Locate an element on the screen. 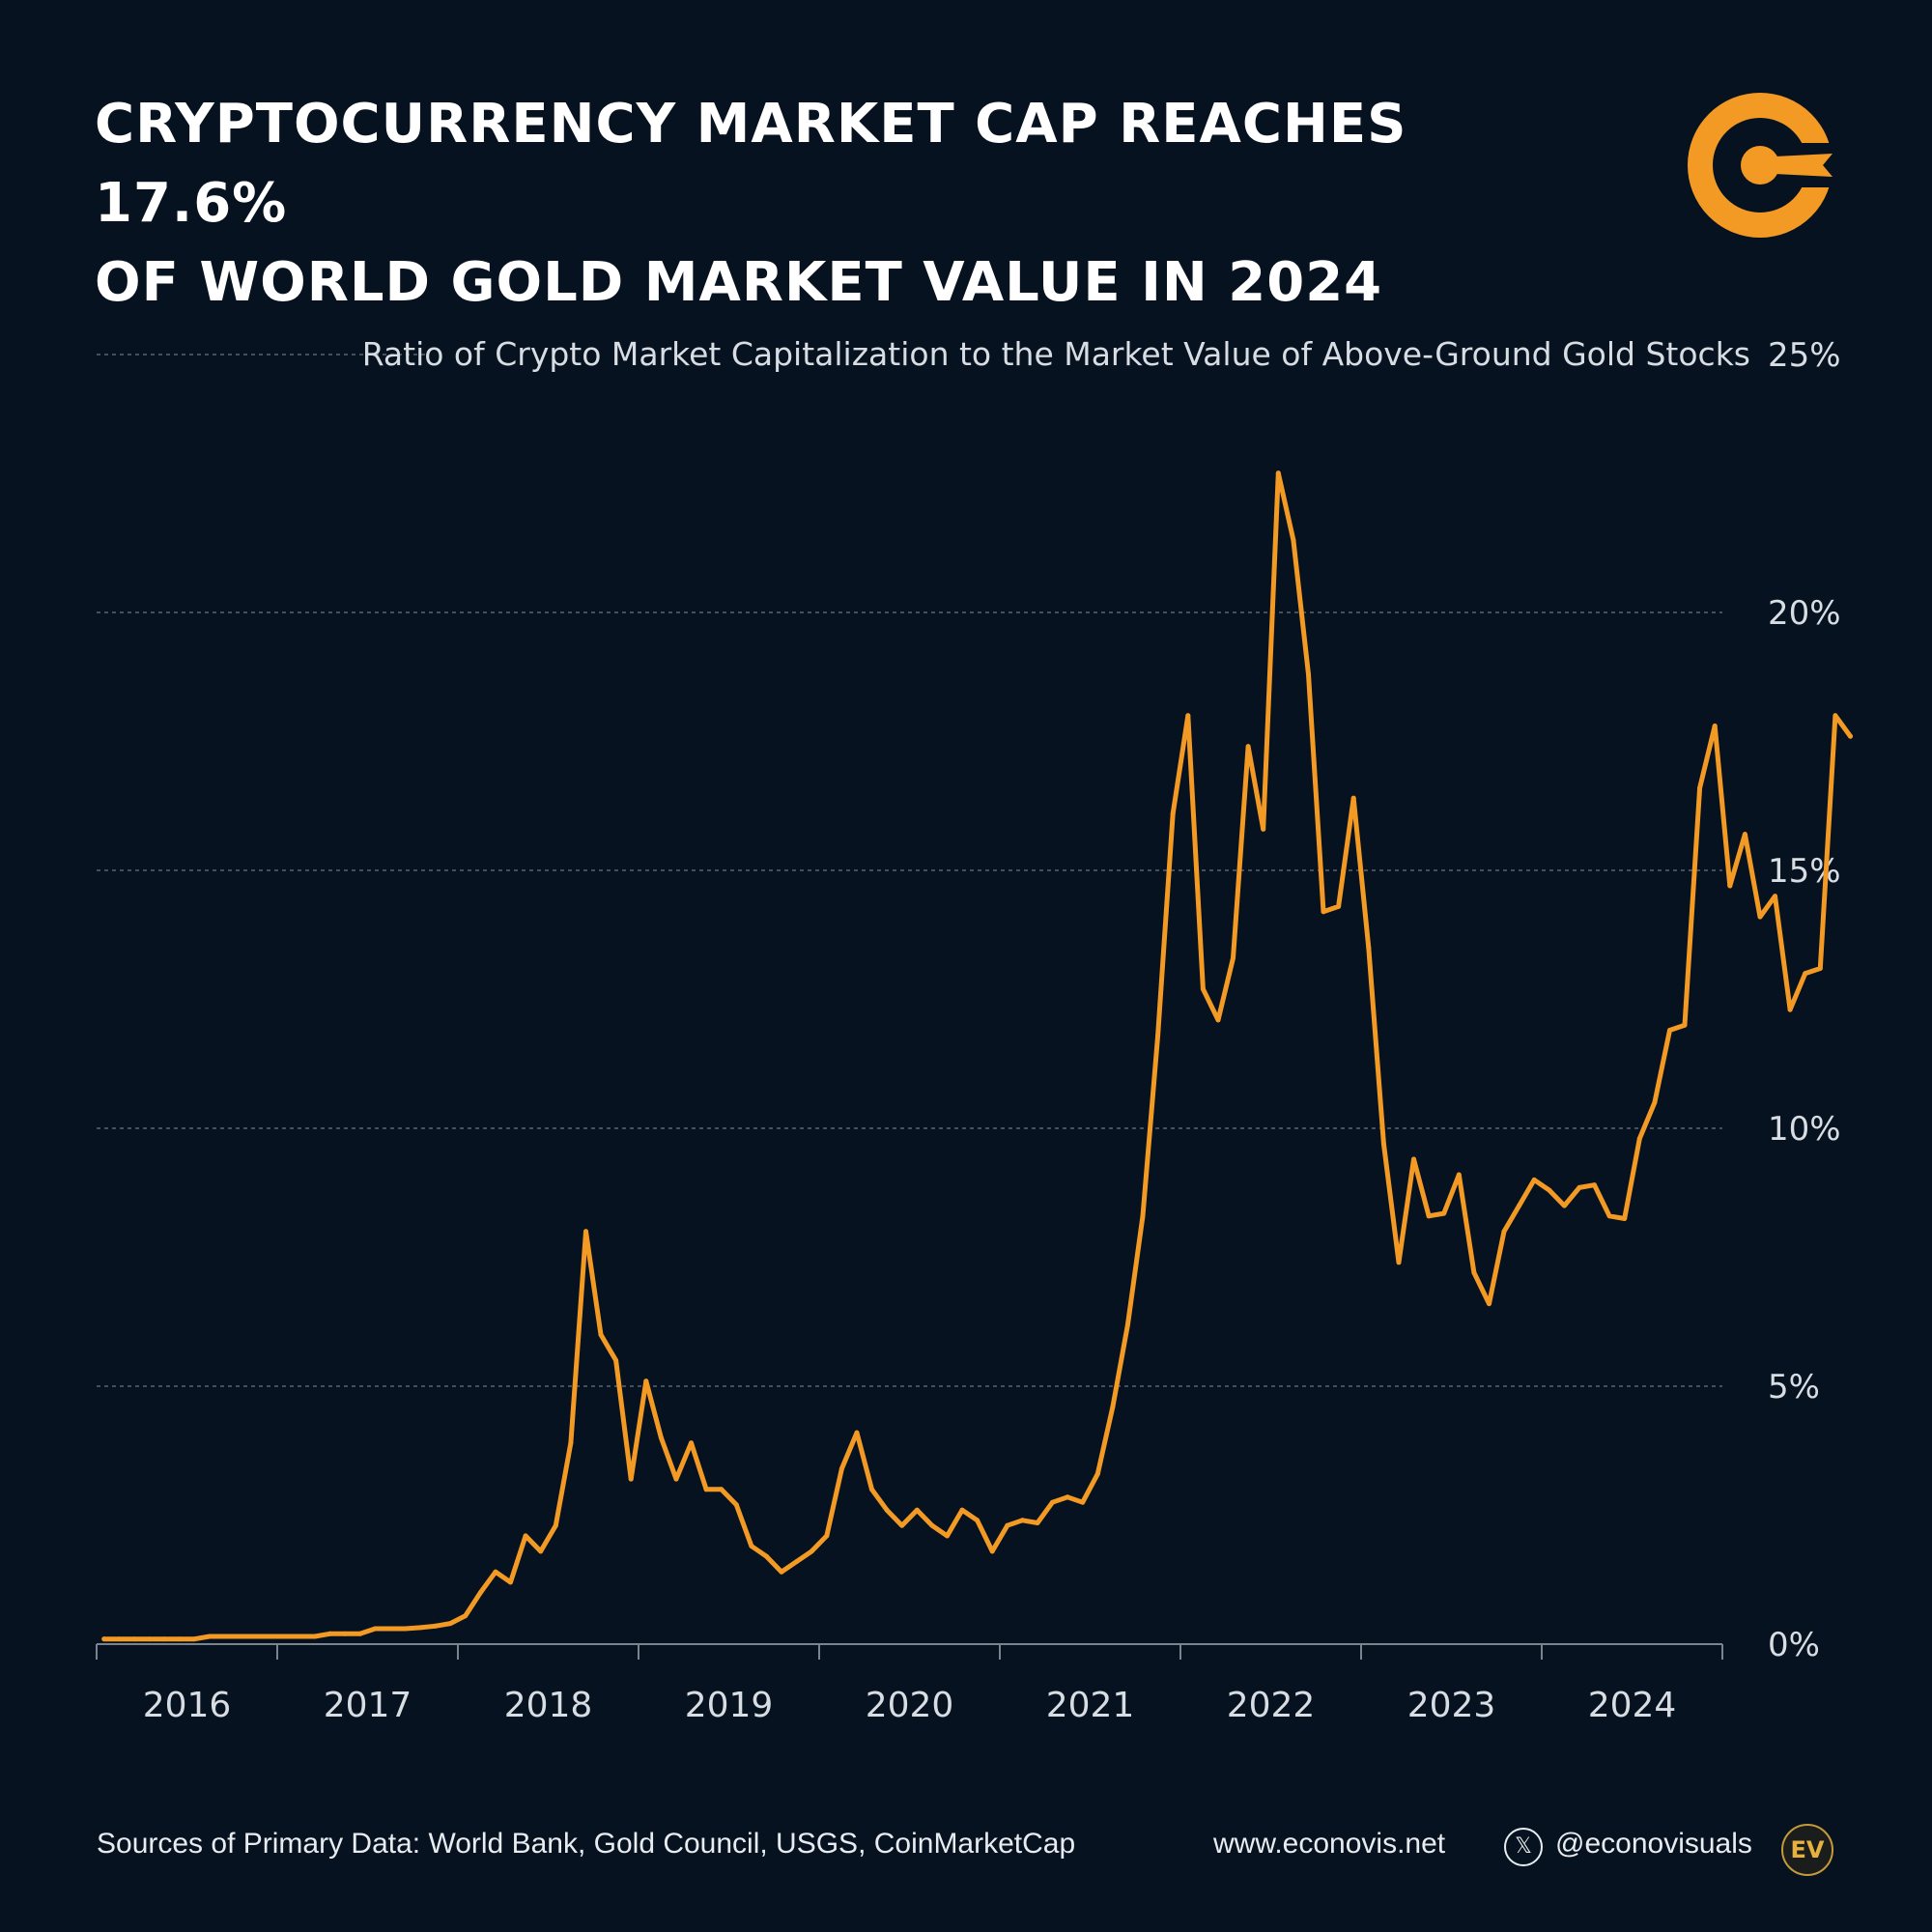 Image resolution: width=1932 pixels, height=1932 pixels. y-tick-label: 15% is located at coordinates (1804, 871).